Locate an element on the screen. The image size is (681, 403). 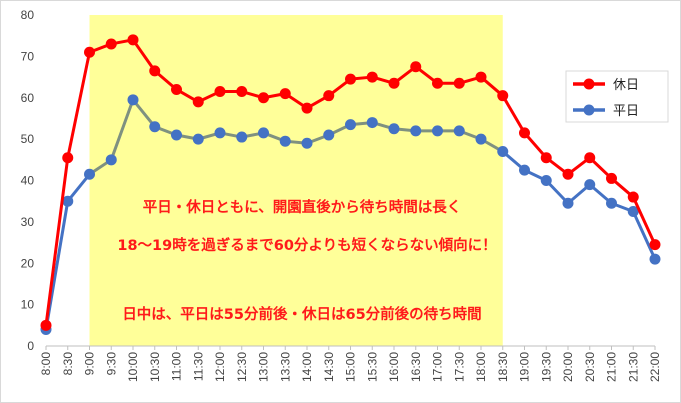
y-tick-label: 0 is located at coordinates (30, 346).